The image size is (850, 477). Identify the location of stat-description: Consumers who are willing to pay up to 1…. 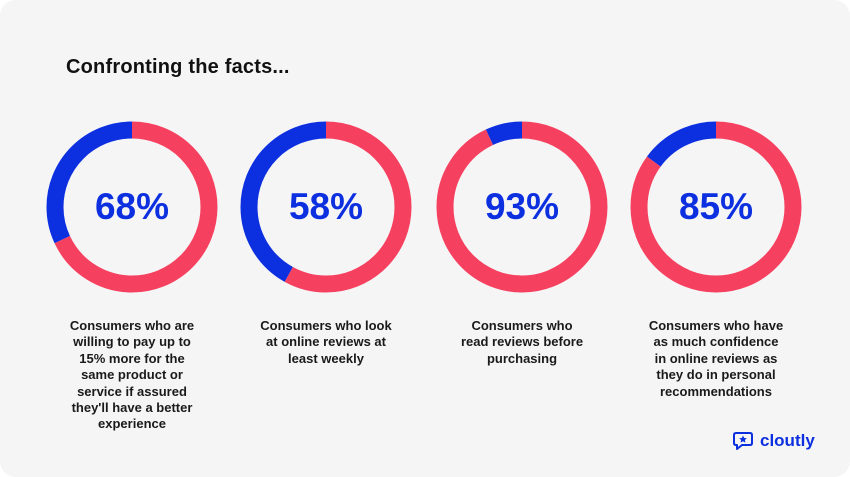
(132, 375).